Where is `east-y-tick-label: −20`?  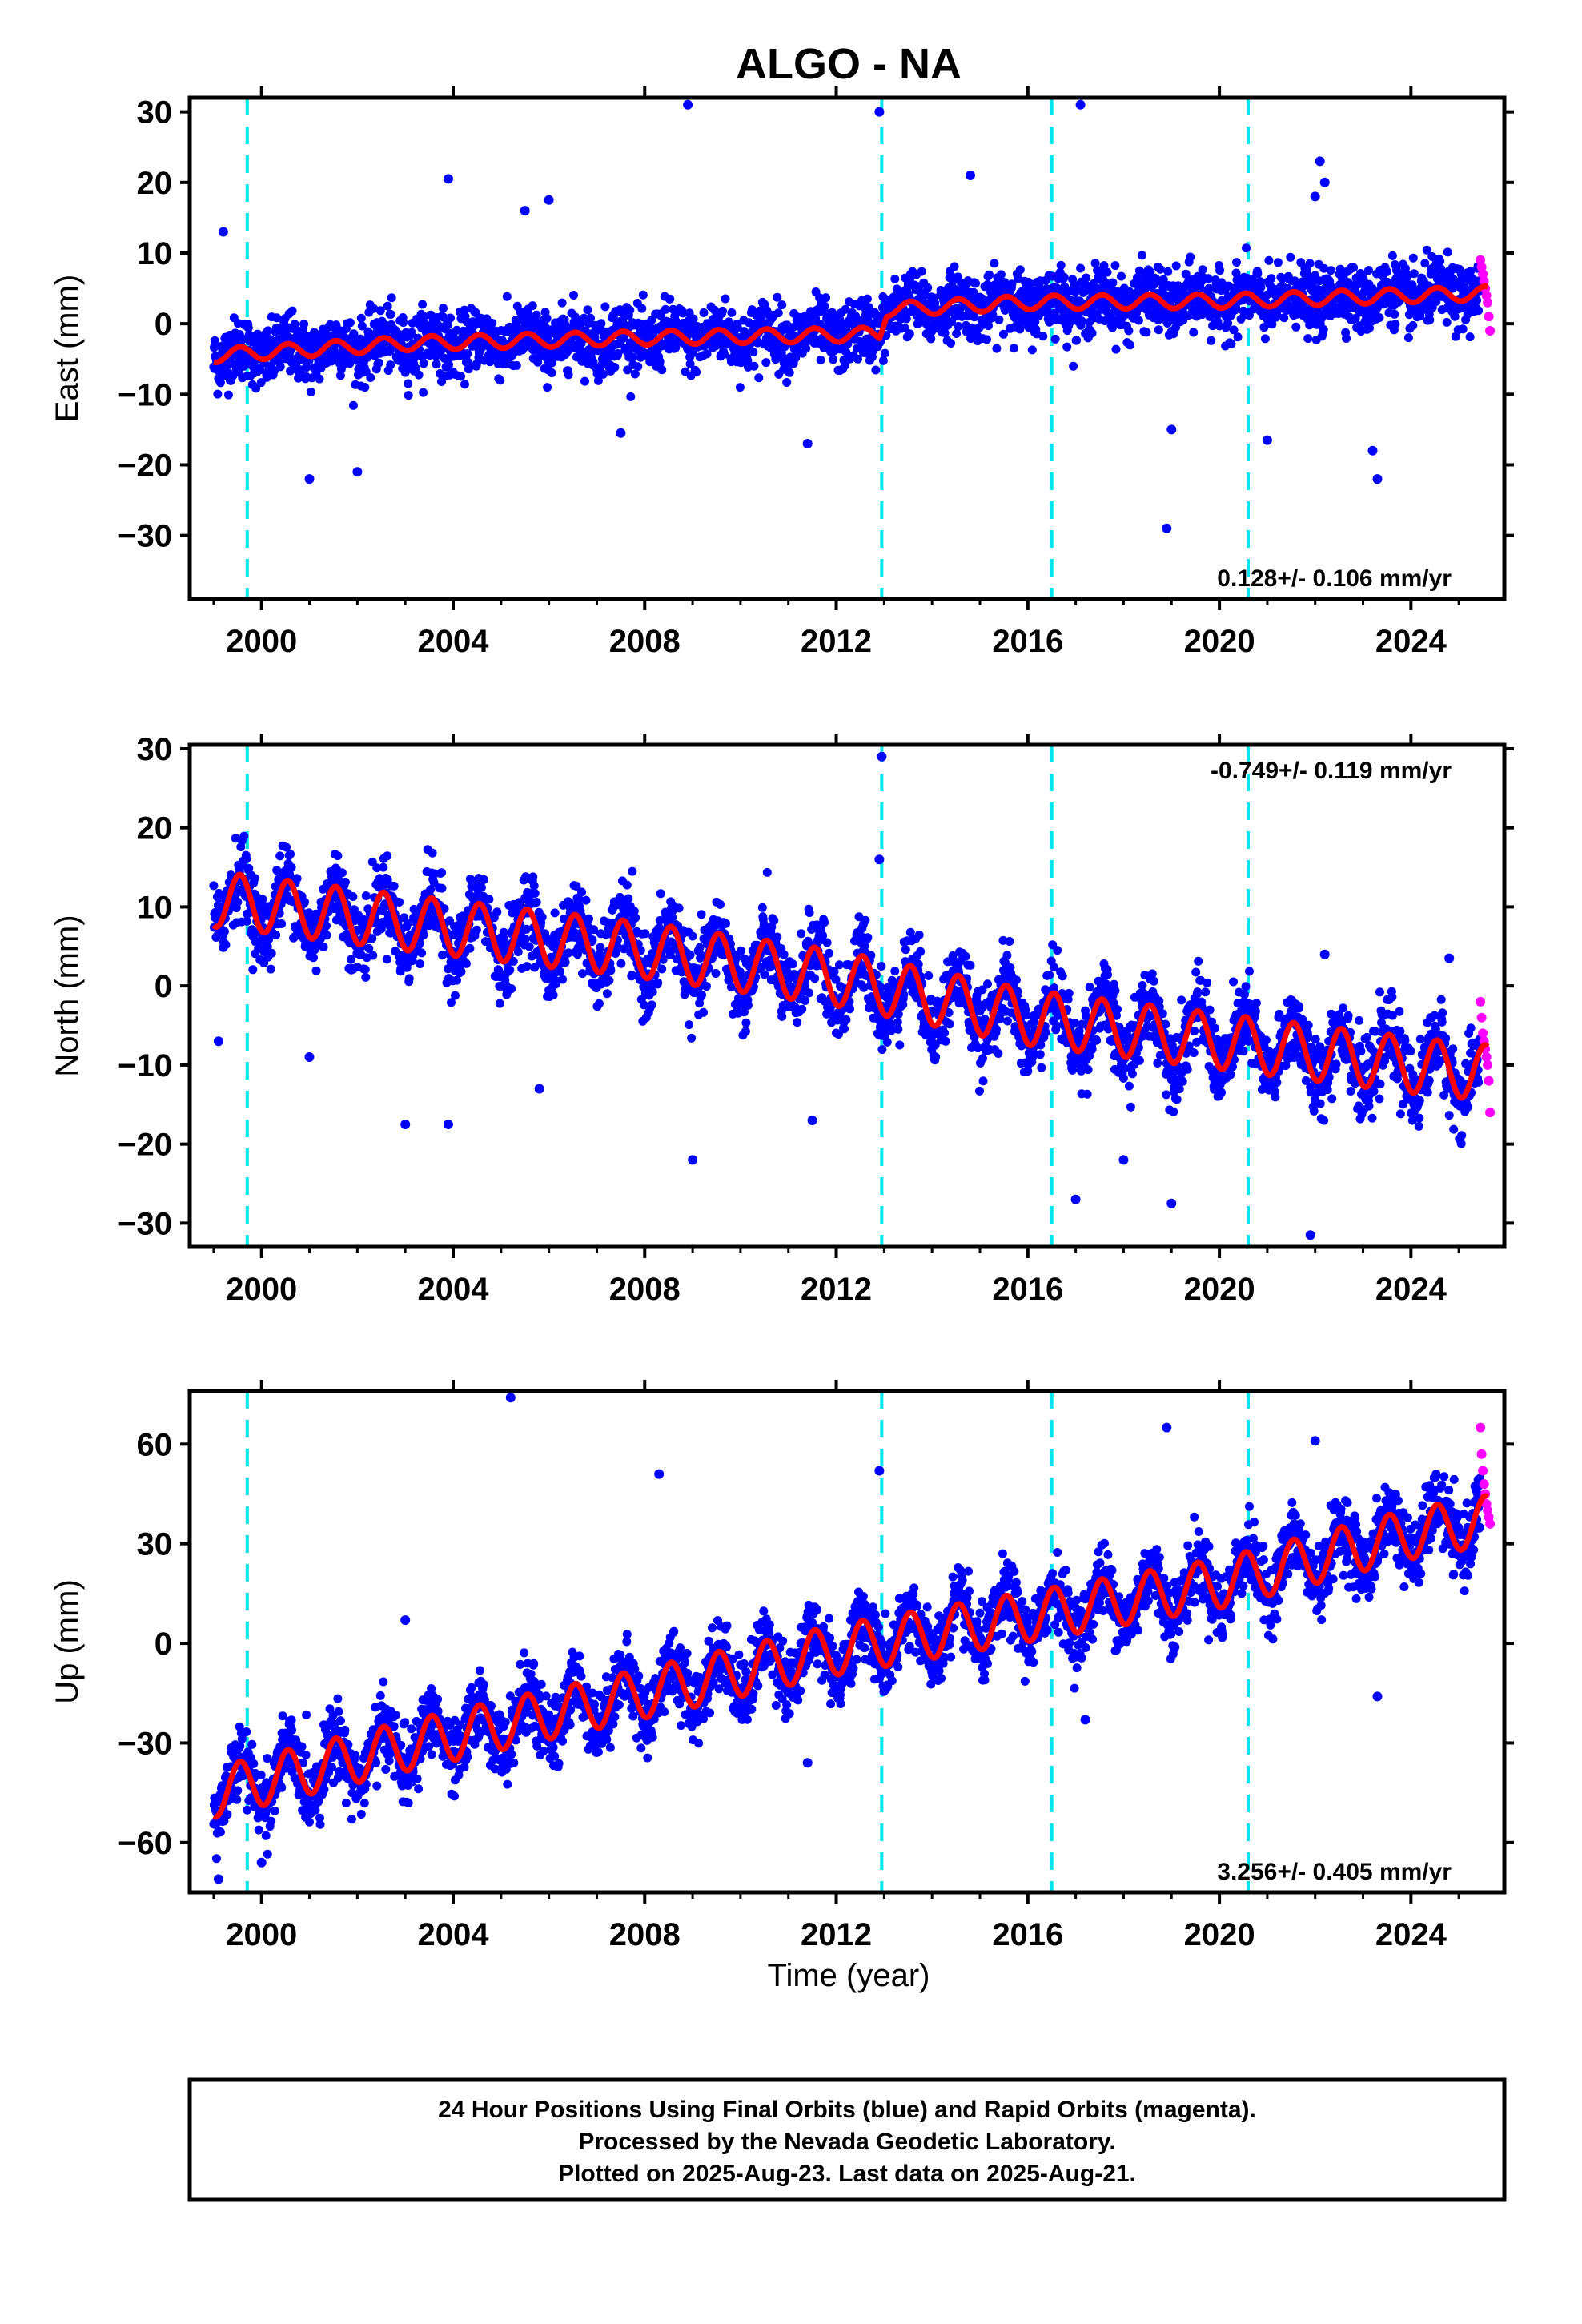
east-y-tick-label: −20 is located at coordinates (145, 465).